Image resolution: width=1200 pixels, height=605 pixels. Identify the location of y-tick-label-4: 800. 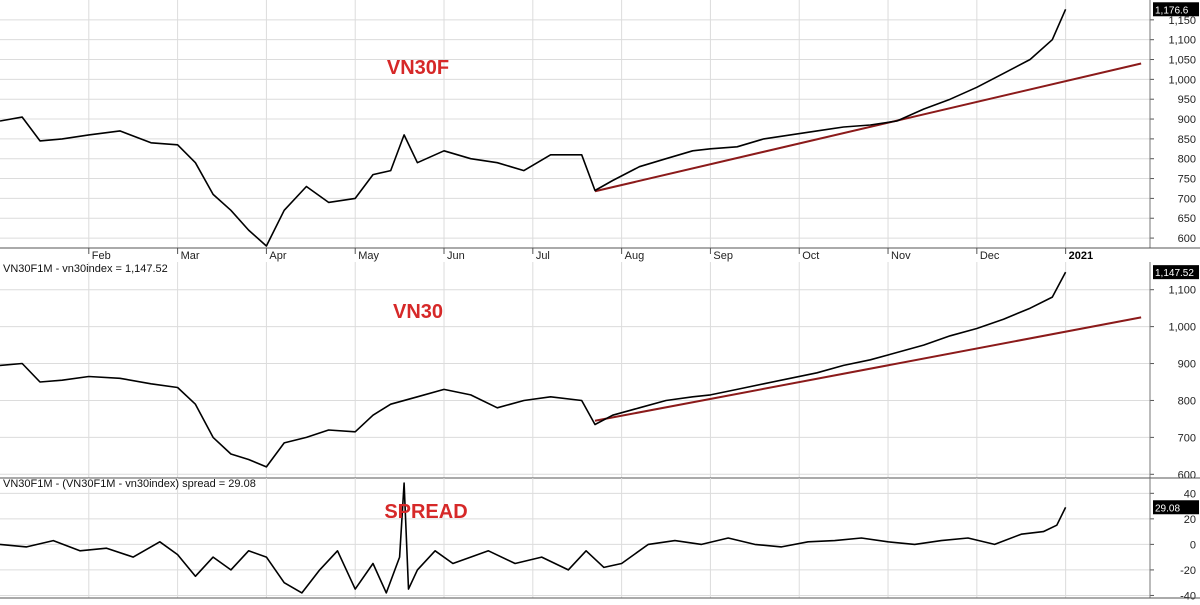
(1187, 160).